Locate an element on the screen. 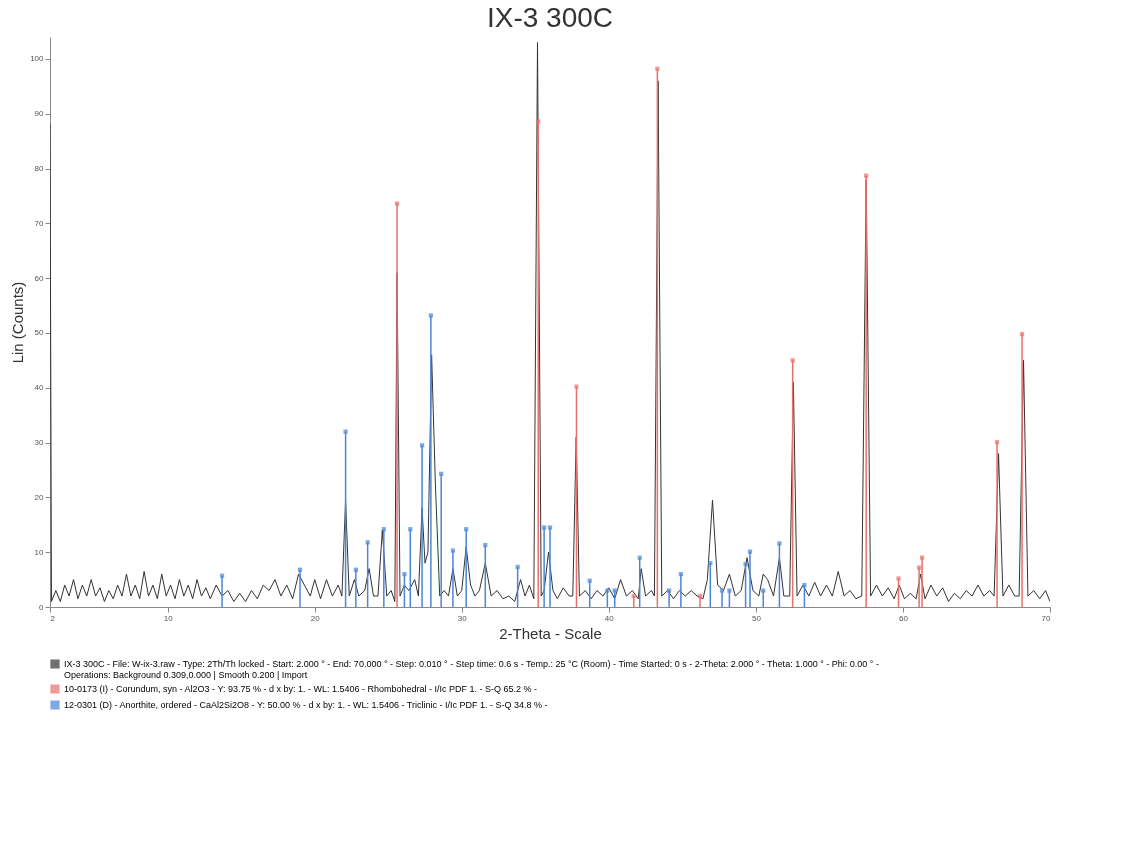 The width and height of the screenshot is (1148, 850). y-tick-label: 60 is located at coordinates (39, 278).